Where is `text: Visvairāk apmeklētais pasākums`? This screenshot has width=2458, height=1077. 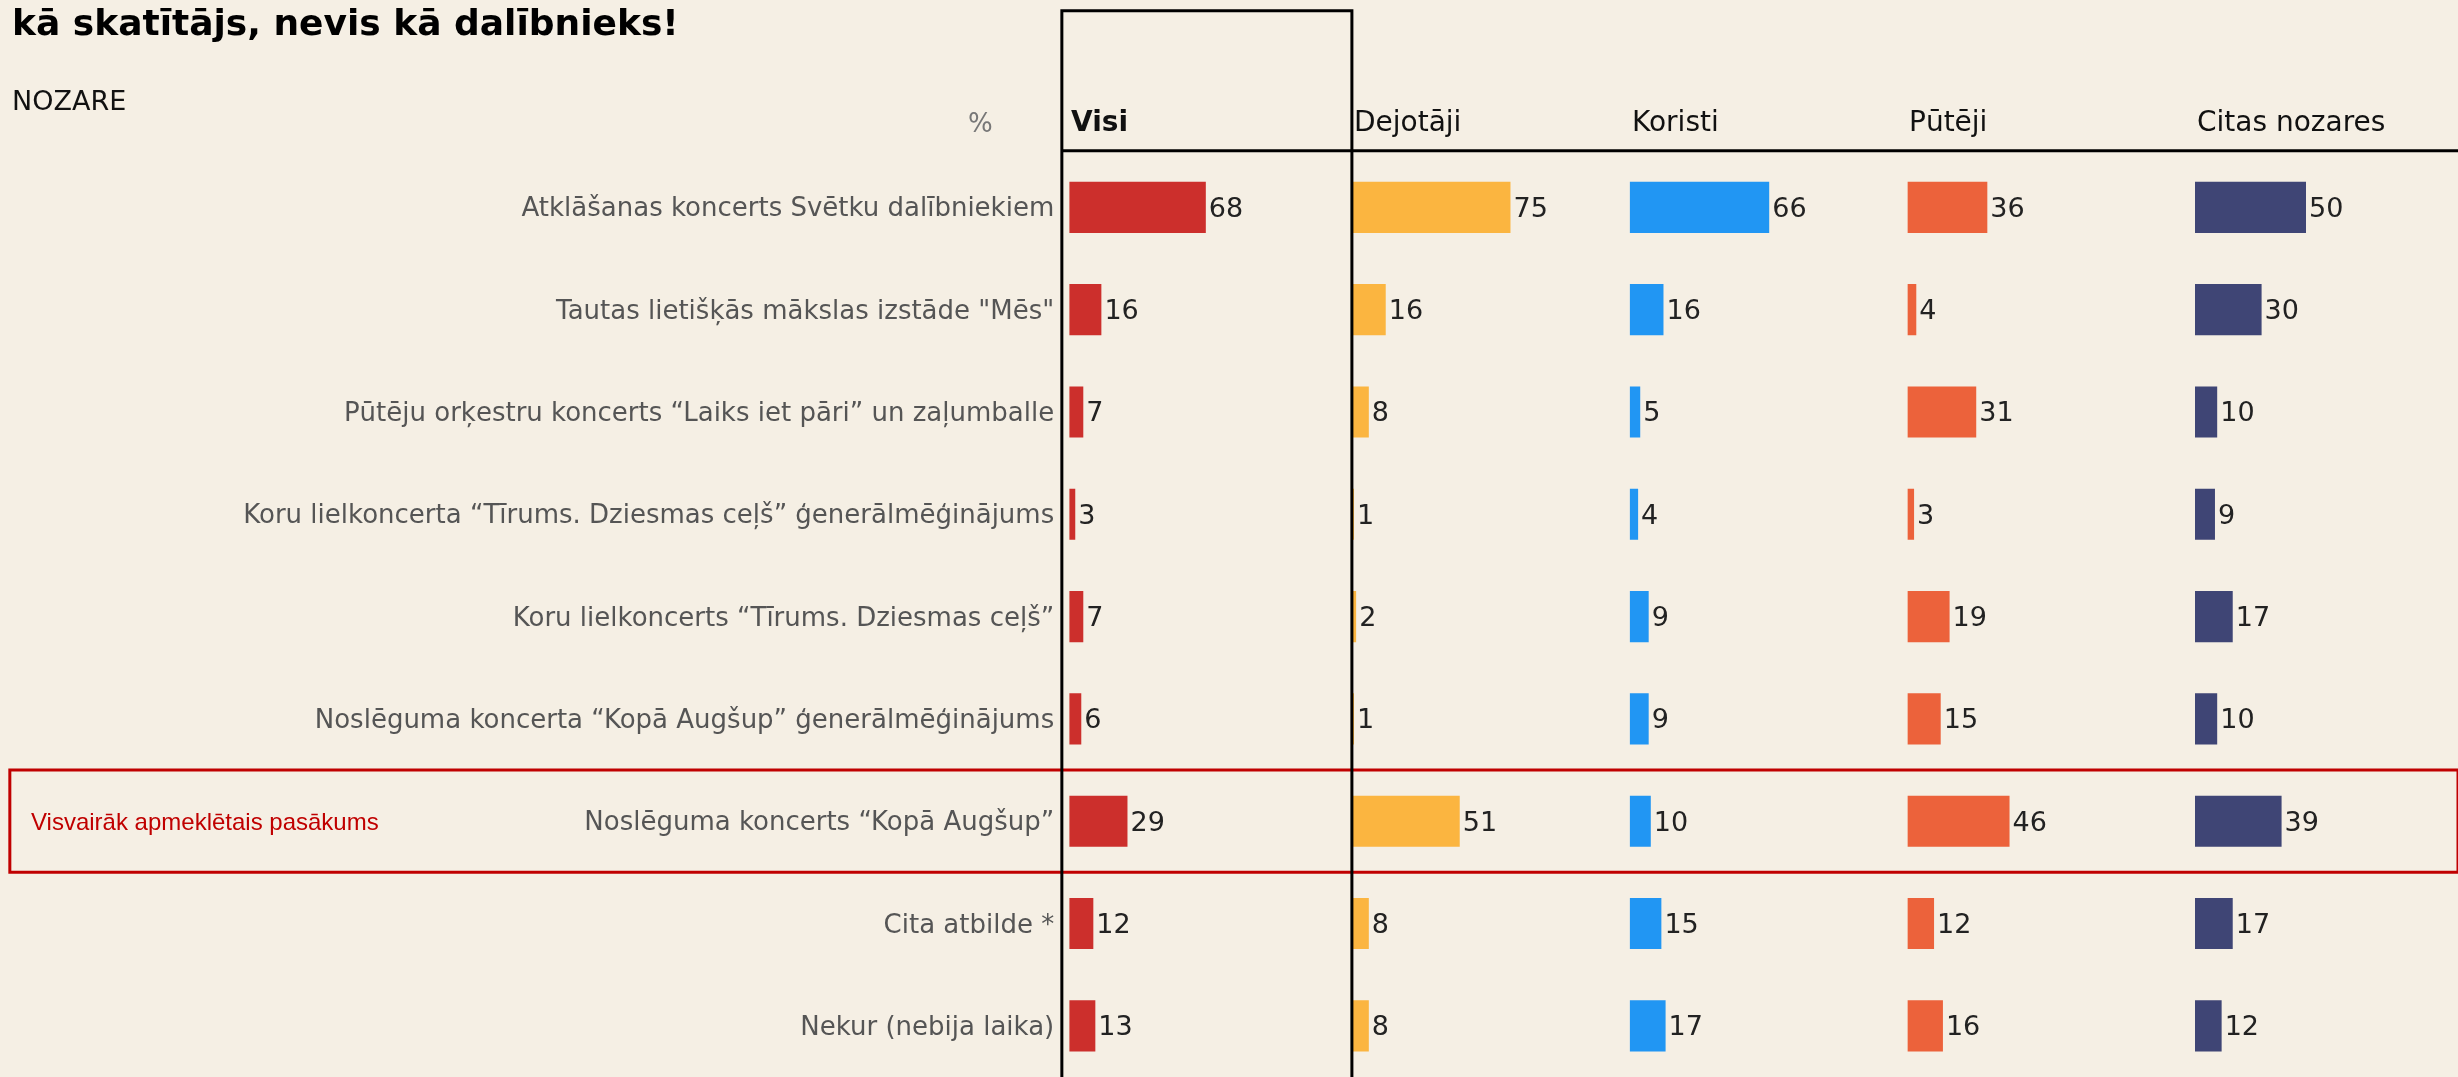 text: Visvairāk apmeklētais pasākums is located at coordinates (205, 821).